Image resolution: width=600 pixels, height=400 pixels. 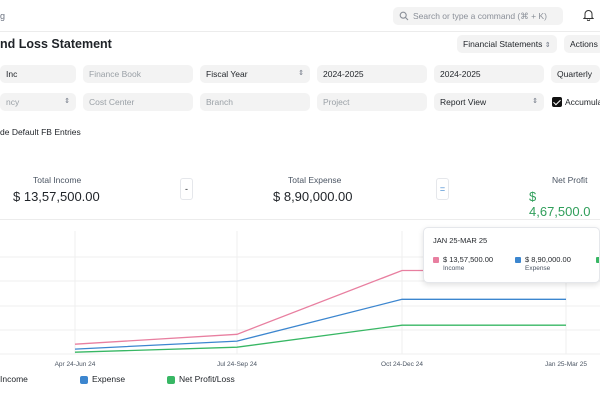 What do you see at coordinates (442, 189) in the screenshot?
I see `equals-operator: =` at bounding box center [442, 189].